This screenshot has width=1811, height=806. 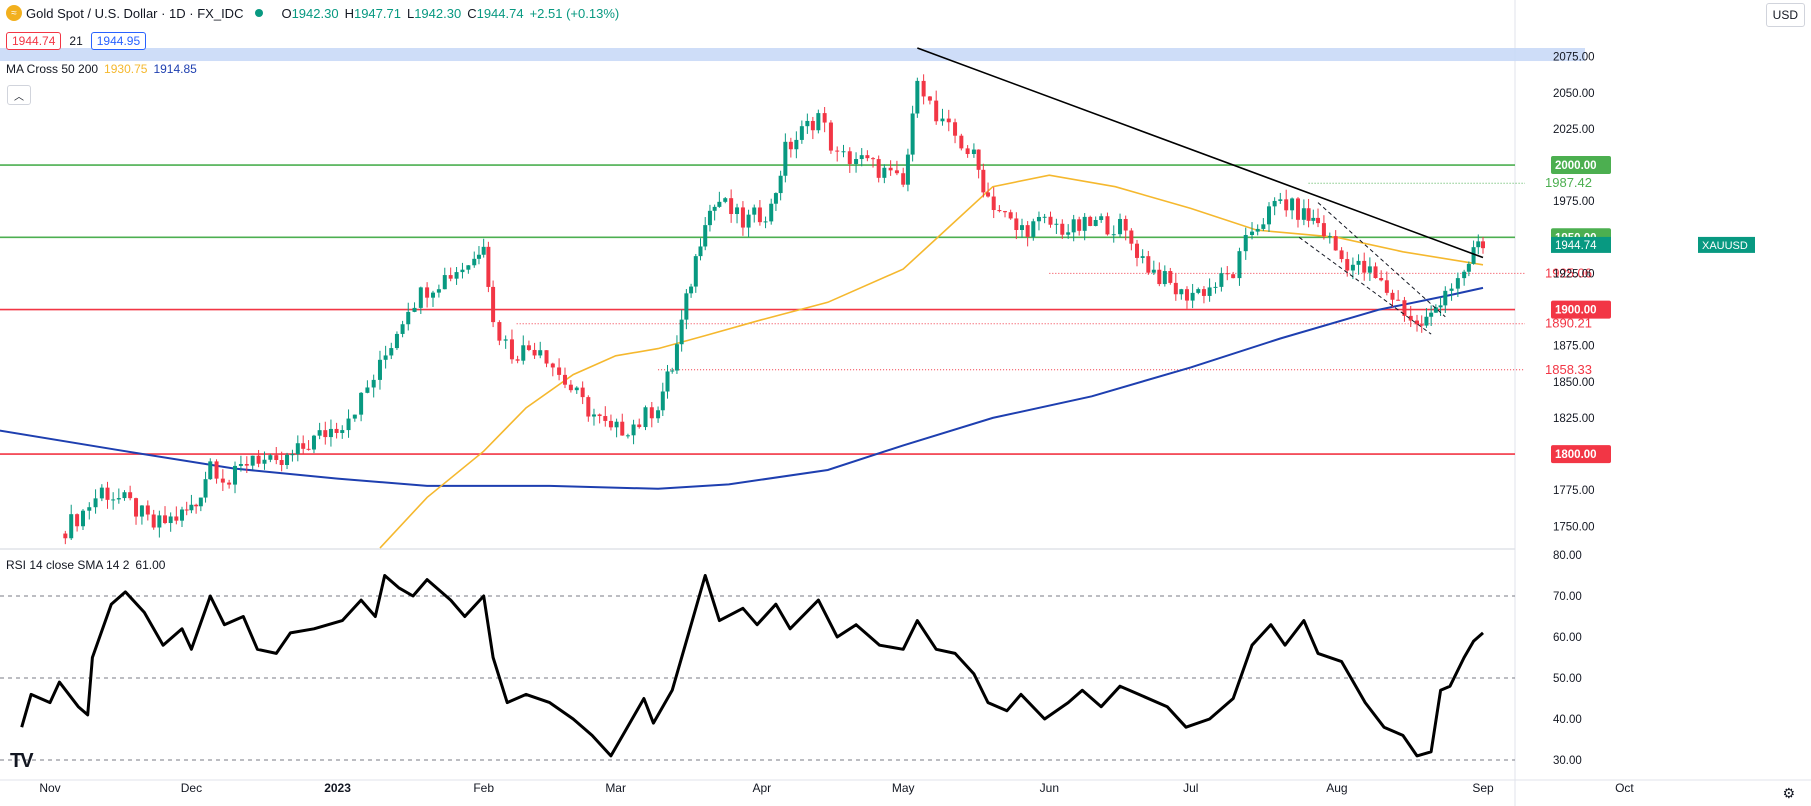 What do you see at coordinates (1785, 15) in the screenshot?
I see `currency-button: USD` at bounding box center [1785, 15].